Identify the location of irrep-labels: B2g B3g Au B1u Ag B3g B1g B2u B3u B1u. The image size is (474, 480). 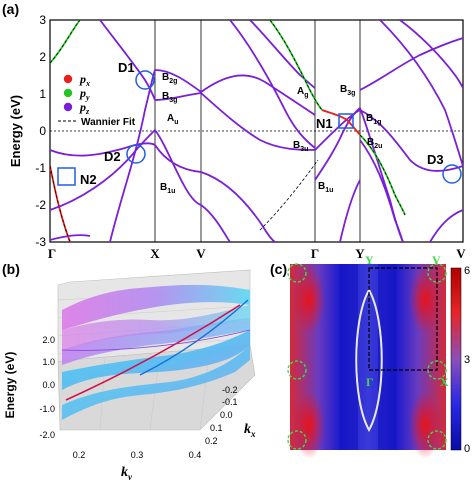
(271, 133).